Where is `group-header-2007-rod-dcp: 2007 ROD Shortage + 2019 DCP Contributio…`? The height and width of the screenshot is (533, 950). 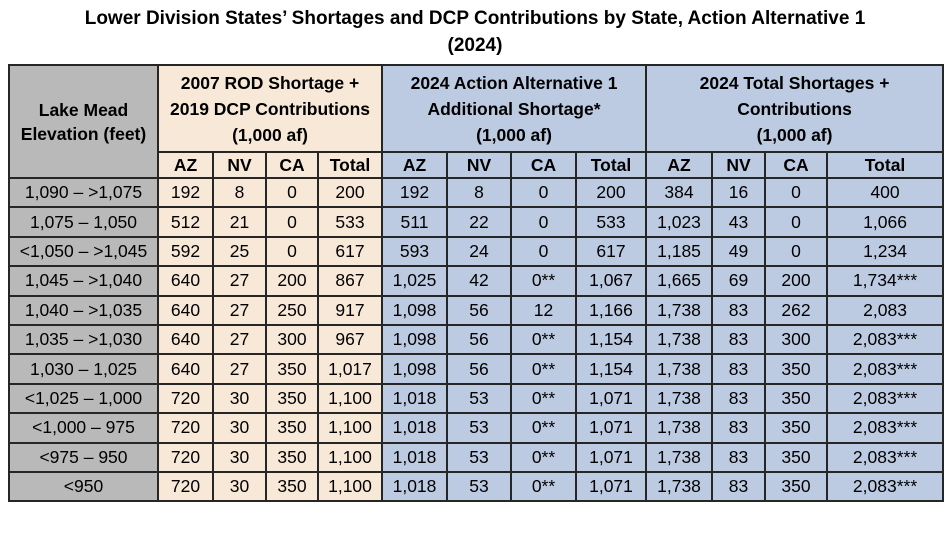
group-header-2007-rod-dcp: 2007 ROD Shortage + 2019 DCP Contributio… is located at coordinates (270, 108).